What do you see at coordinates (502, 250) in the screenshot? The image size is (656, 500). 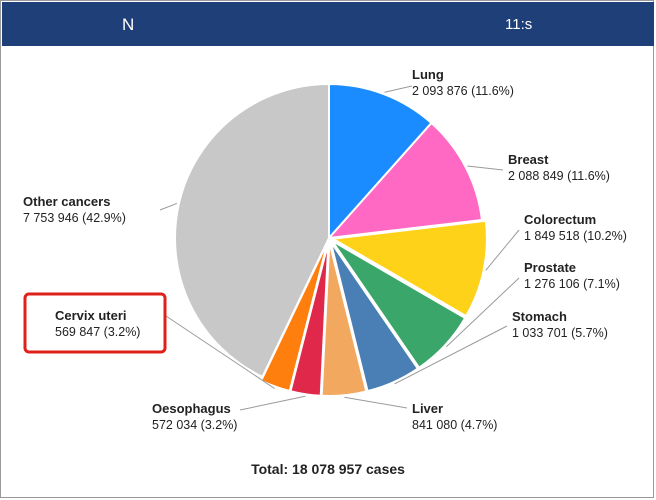 I see `leader-line-colorectum` at bounding box center [502, 250].